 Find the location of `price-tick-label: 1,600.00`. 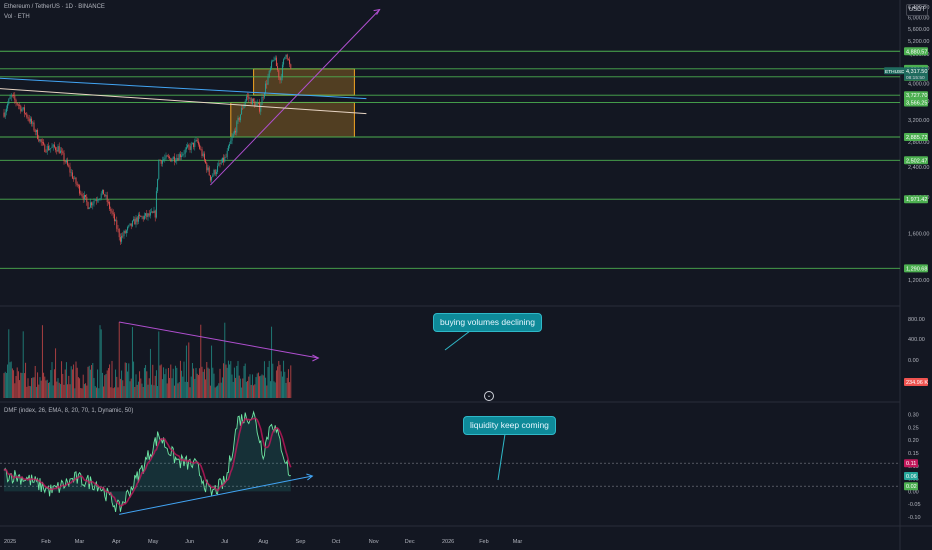

price-tick-label: 1,600.00 is located at coordinates (918, 234).